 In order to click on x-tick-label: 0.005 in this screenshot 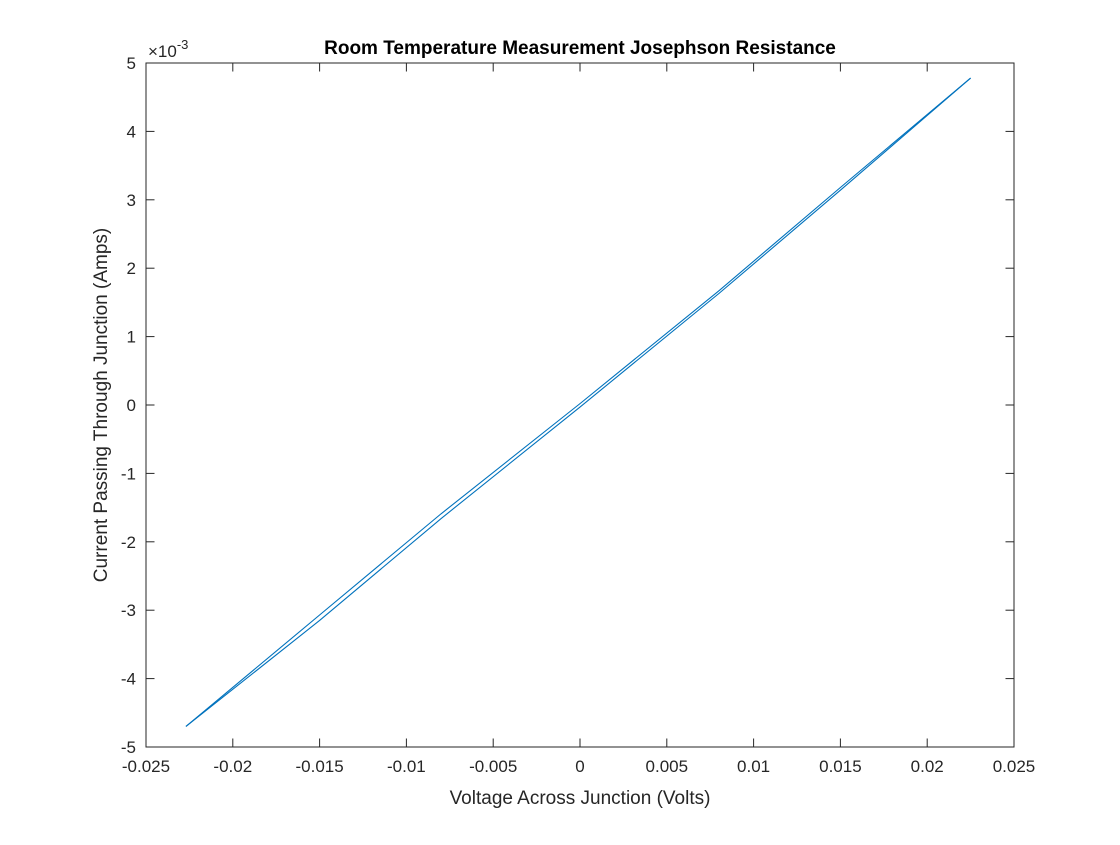, I will do `click(667, 766)`.